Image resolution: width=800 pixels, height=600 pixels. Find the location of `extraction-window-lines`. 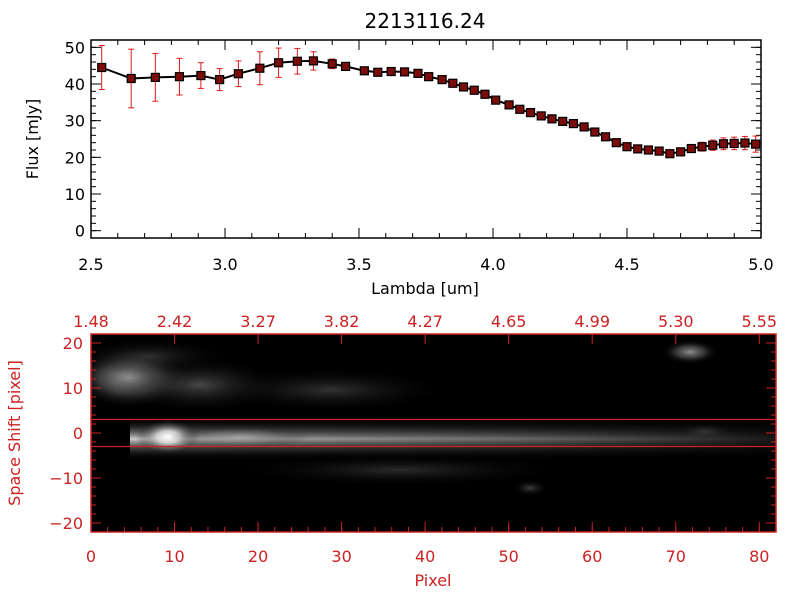

extraction-window-lines is located at coordinates (433, 433).